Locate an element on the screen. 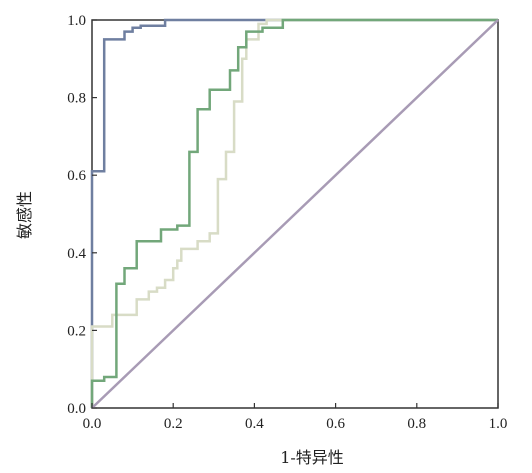 This screenshot has width=532, height=473. y-tick-label: 0.2 is located at coordinates (76, 331).